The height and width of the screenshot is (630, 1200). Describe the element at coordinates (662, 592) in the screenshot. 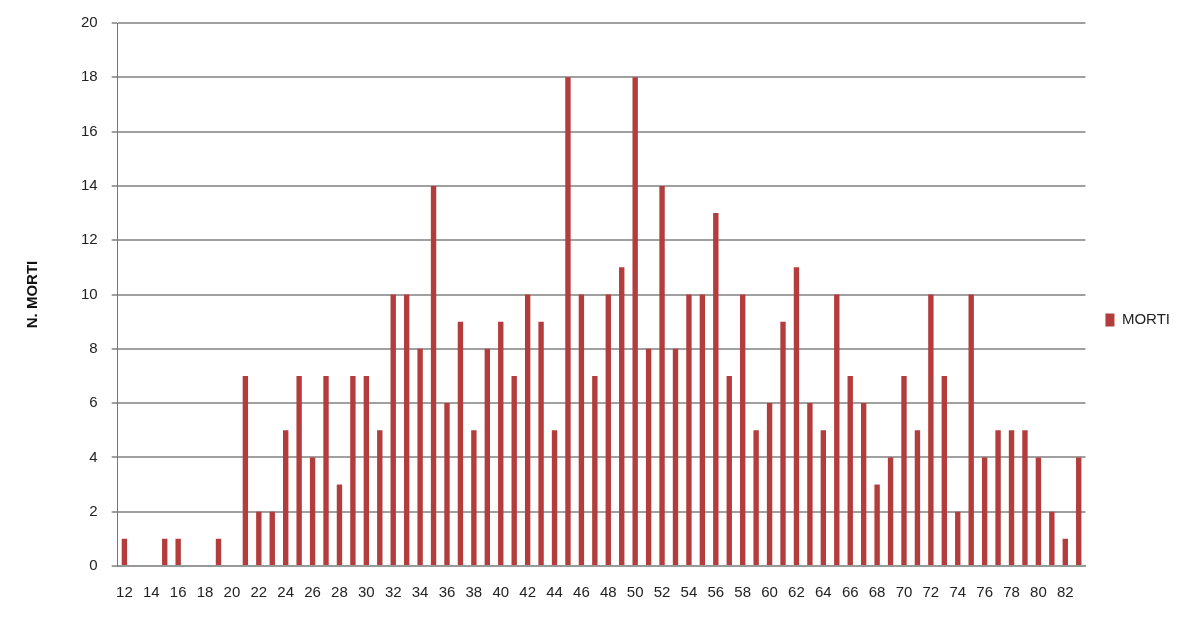

I see `x-tick-label: 52` at that location.